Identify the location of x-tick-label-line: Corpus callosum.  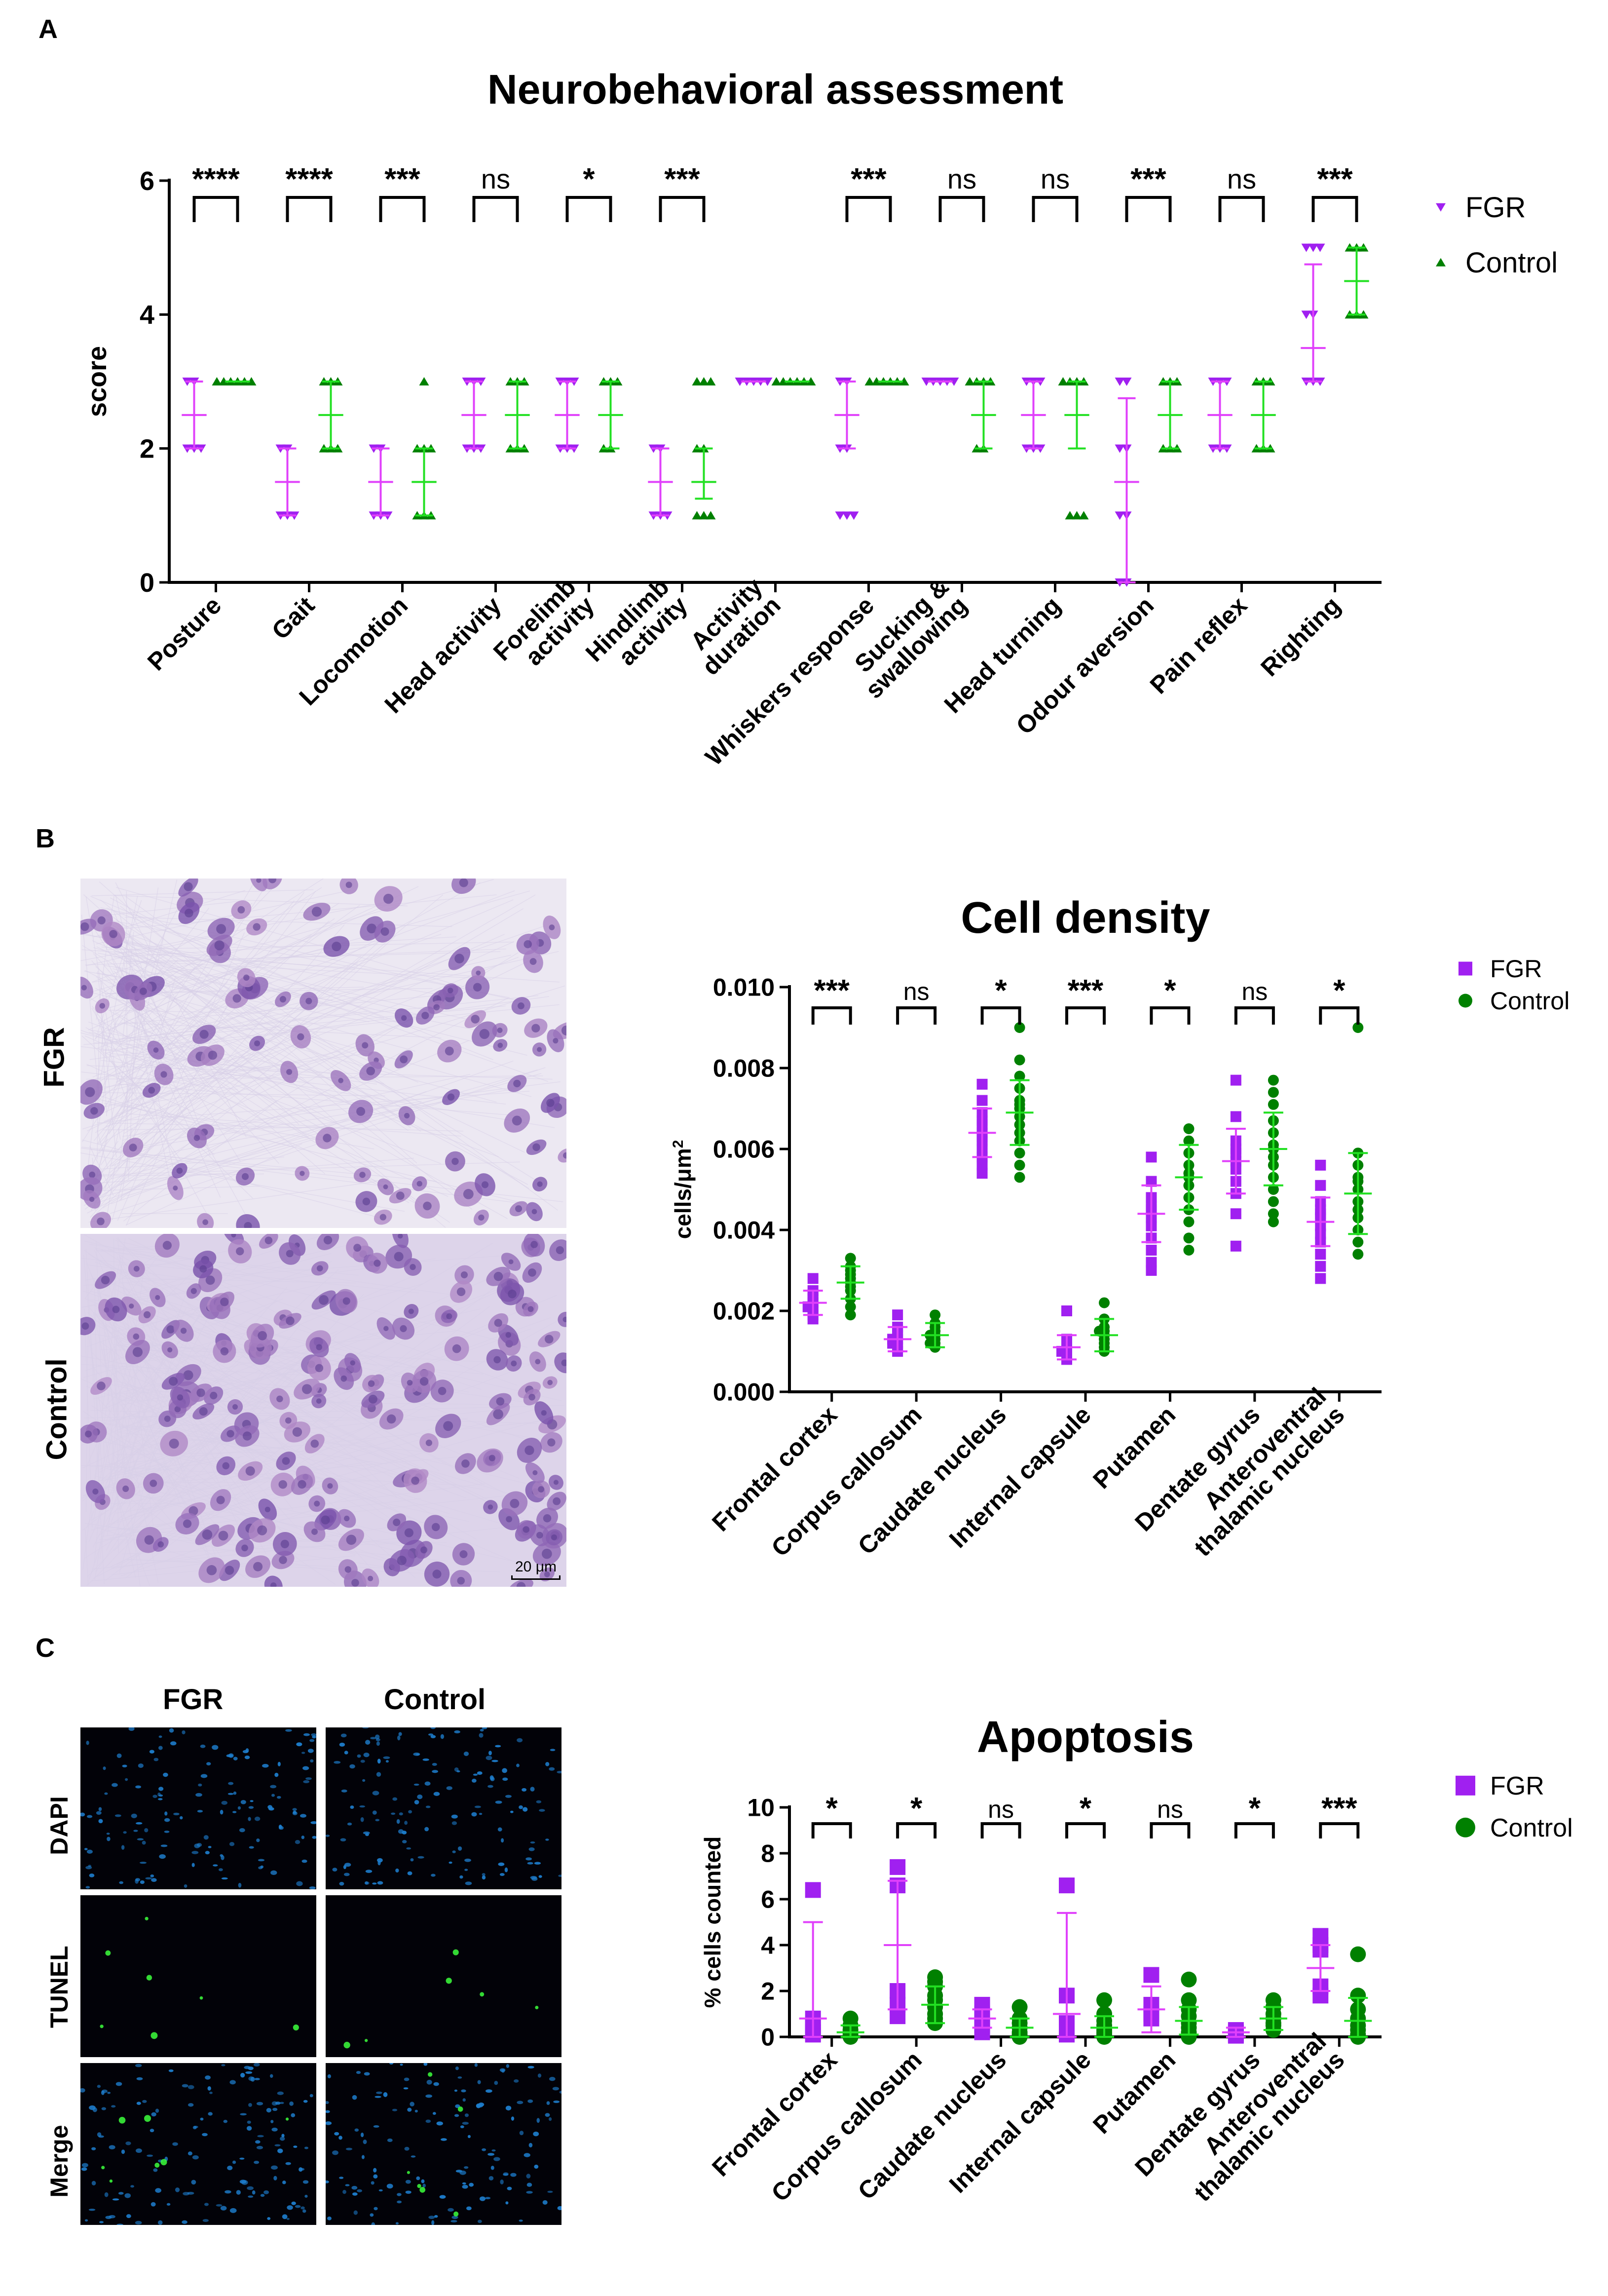
(846, 1481).